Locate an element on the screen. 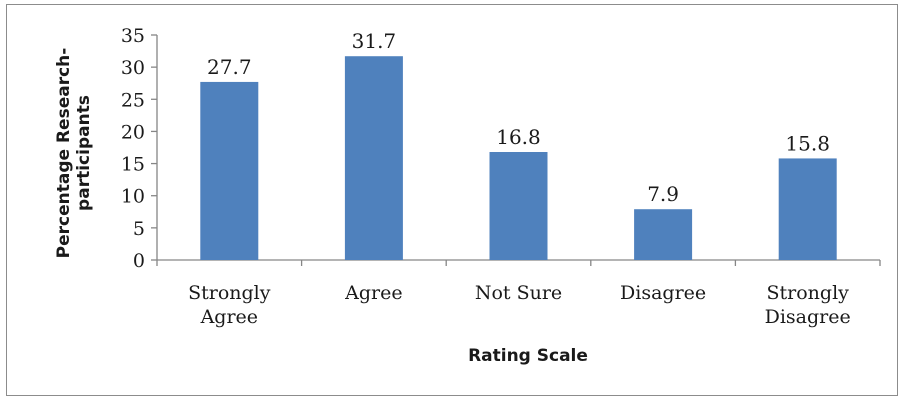 The width and height of the screenshot is (904, 401). x-axis-title: Rating Scale is located at coordinates (528, 356).